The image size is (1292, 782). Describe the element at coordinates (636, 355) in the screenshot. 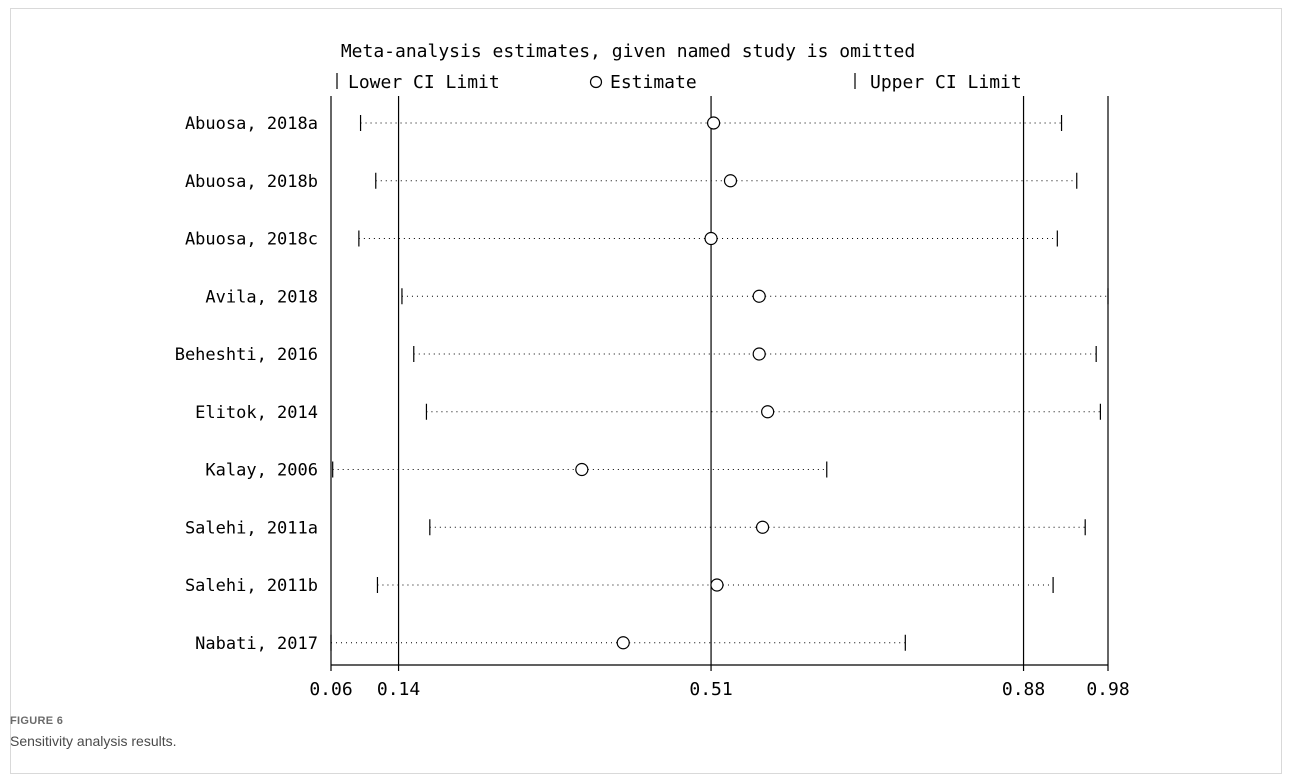

I see `study-row-4: Beheshti, 2016` at that location.